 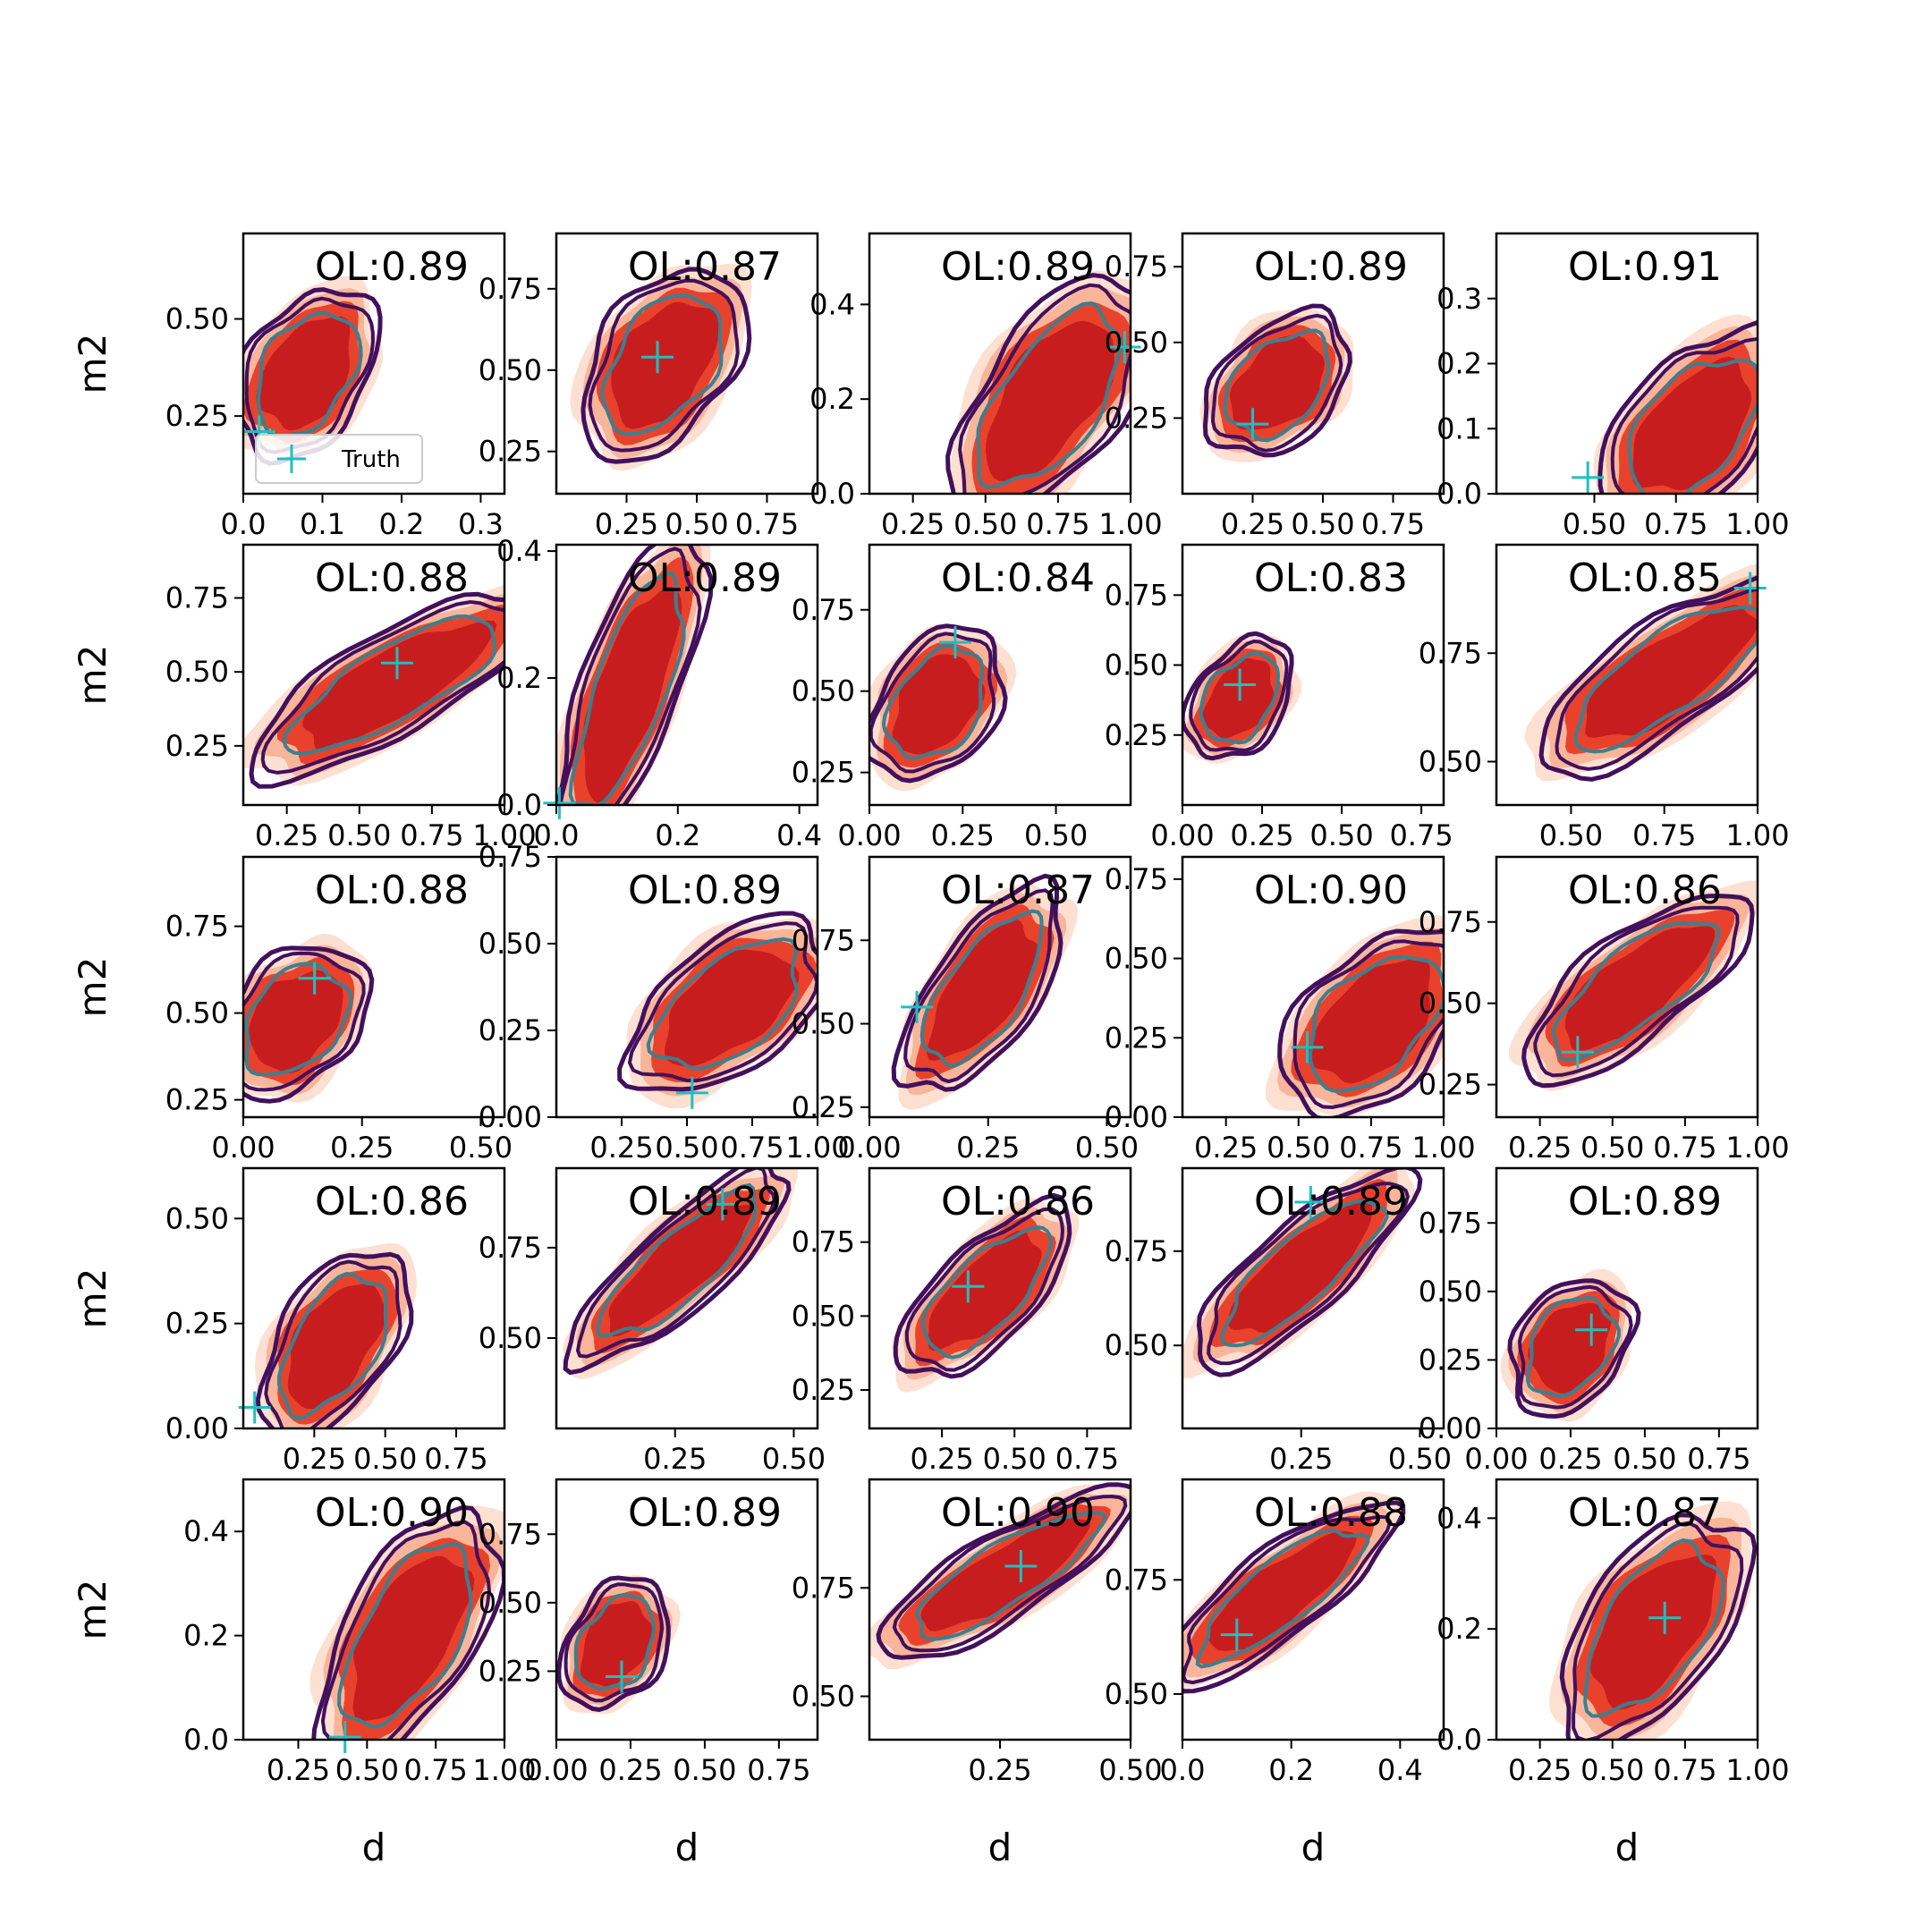 I want to click on x-tick-label: 0.0, so click(x=1183, y=1770).